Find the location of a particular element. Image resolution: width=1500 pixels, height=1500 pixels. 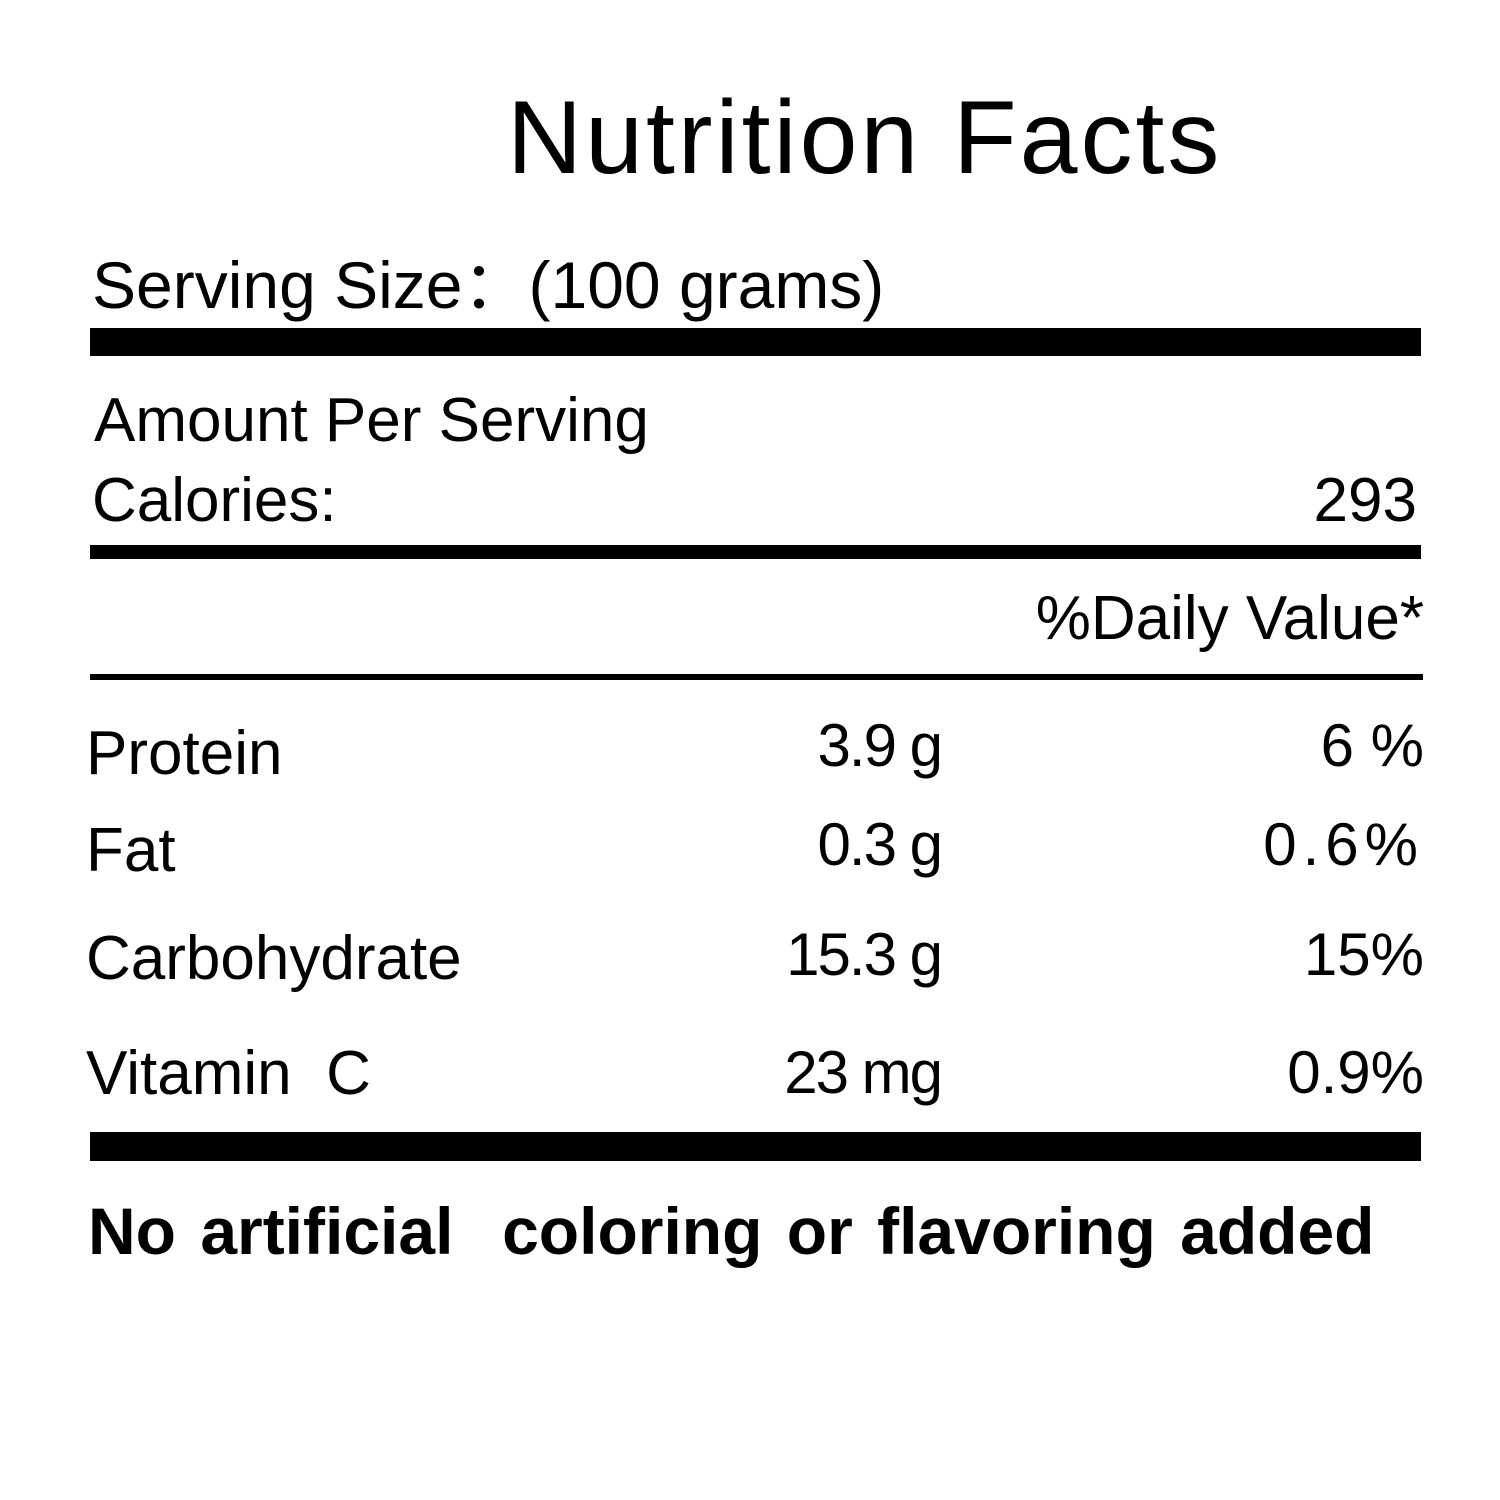

nutrient-daily-value: 0.6% is located at coordinates (1343, 844).